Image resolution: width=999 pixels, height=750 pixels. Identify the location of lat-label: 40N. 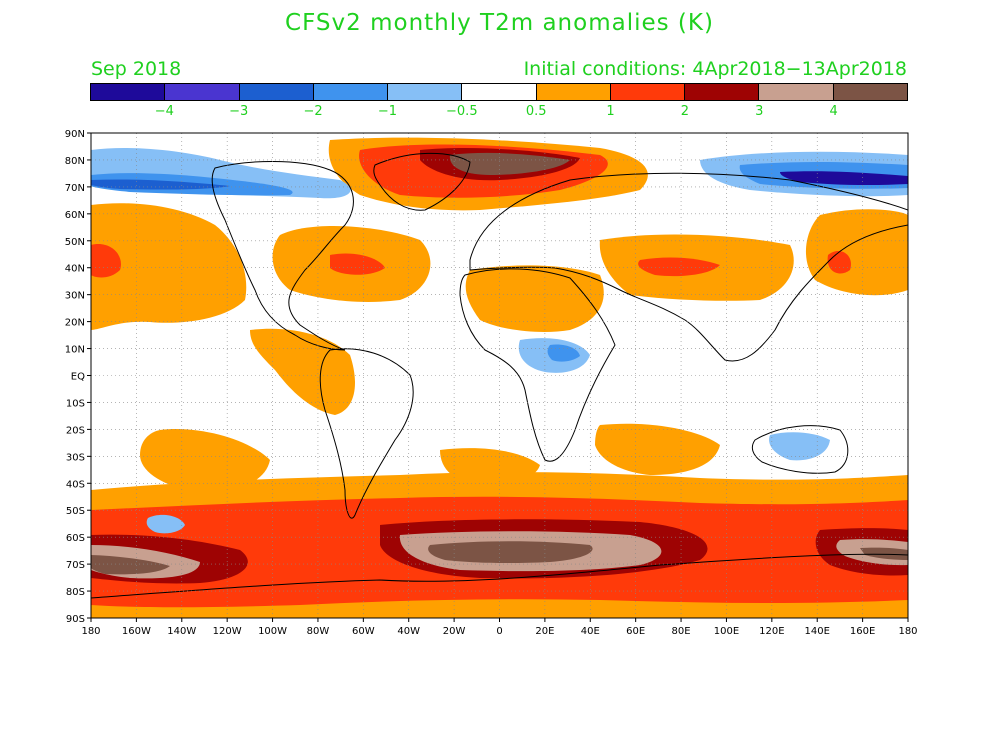
(75, 269).